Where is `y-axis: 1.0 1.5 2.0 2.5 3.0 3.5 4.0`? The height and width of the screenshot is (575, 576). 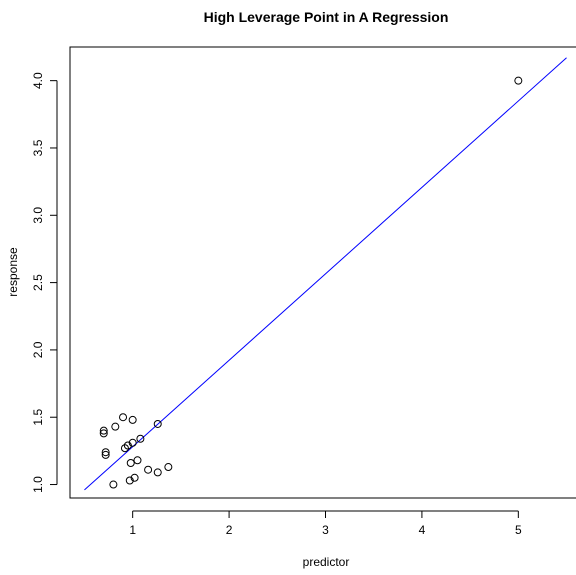
y-axis: 1.0 1.5 2.0 2.5 3.0 3.5 4.0 is located at coordinates (44, 282).